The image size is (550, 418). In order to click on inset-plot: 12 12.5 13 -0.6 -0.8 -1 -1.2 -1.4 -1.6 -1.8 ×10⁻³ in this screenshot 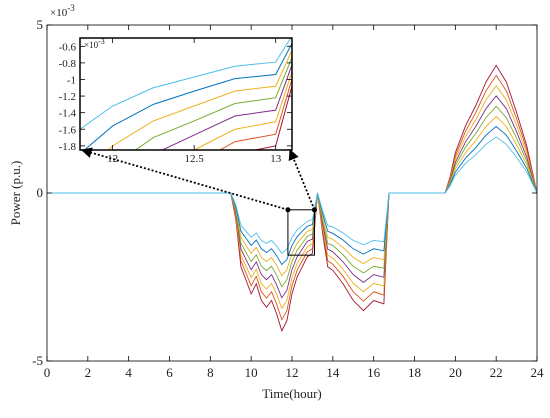, I will do `click(176, 101)`.